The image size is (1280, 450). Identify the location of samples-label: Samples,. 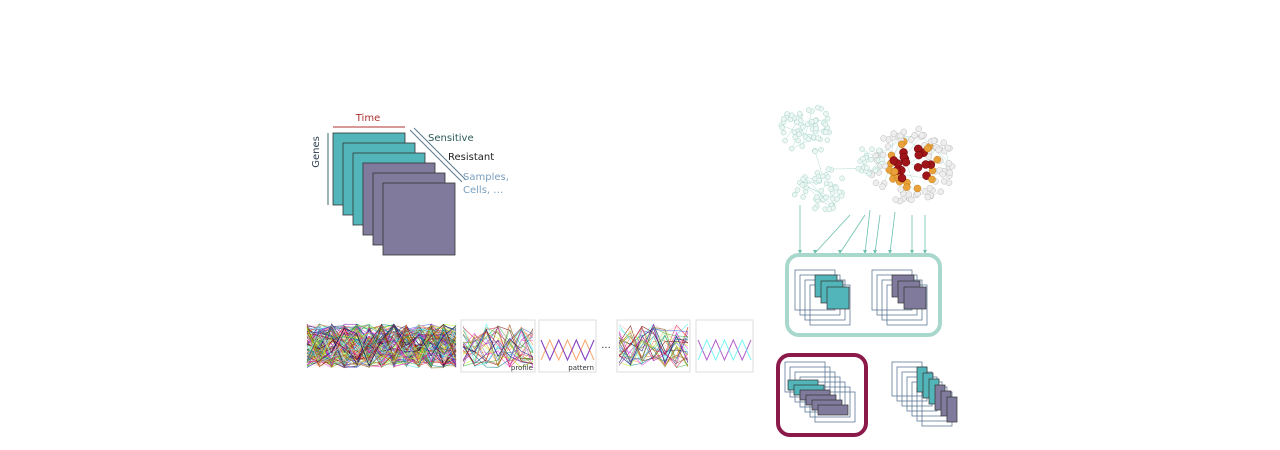
(486, 177).